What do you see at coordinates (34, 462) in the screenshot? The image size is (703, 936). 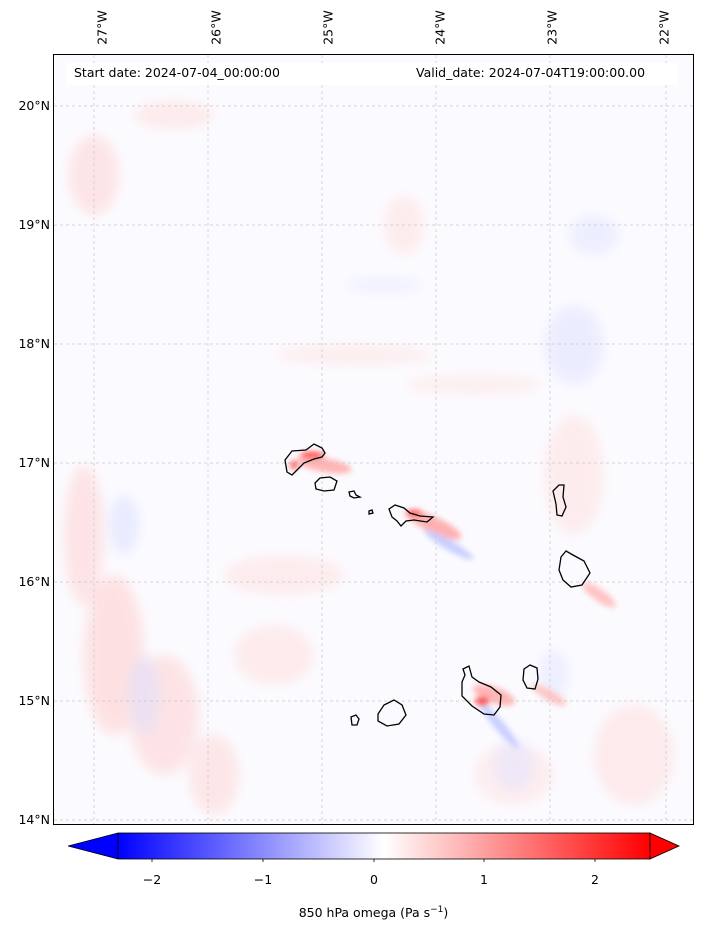 I see `lat-label: 17°N` at bounding box center [34, 462].